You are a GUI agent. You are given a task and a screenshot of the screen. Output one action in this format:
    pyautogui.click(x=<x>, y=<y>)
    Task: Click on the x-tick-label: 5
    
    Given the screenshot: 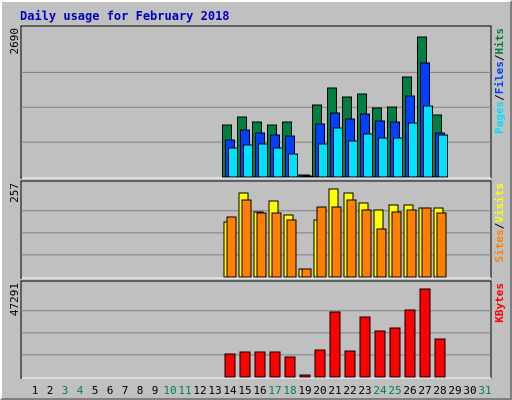 What is the action you would take?
    pyautogui.click(x=95, y=390)
    